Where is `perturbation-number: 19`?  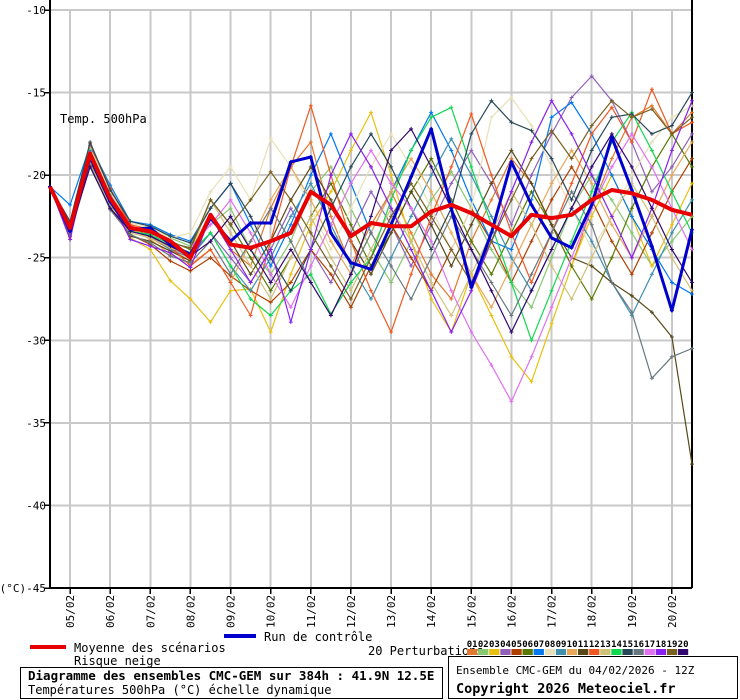 perturbation-number: 19 is located at coordinates (672, 645).